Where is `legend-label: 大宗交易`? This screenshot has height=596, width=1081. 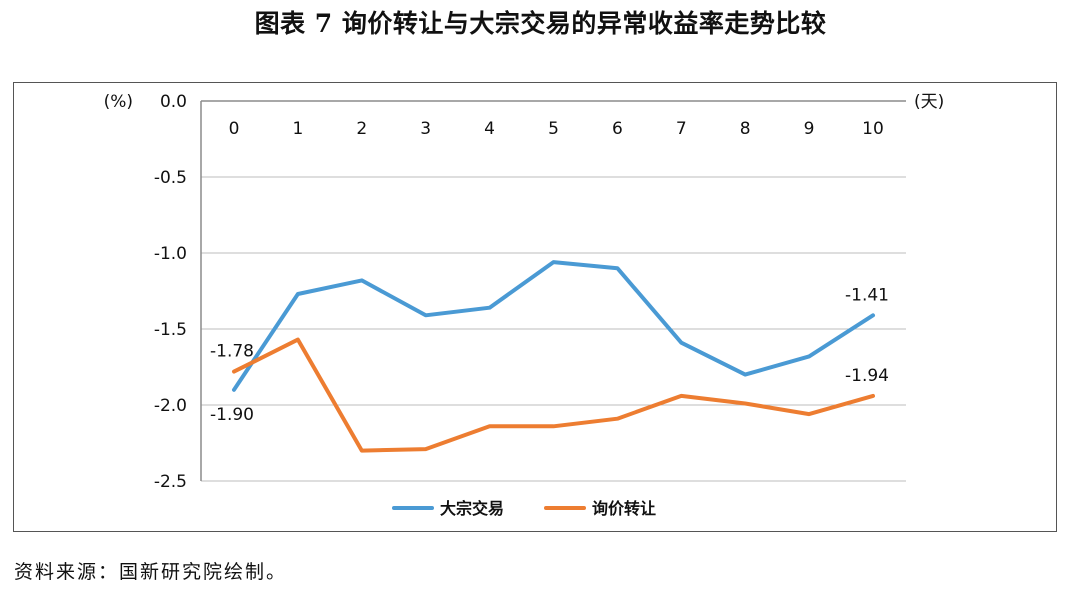 legend-label: 大宗交易 is located at coordinates (472, 508).